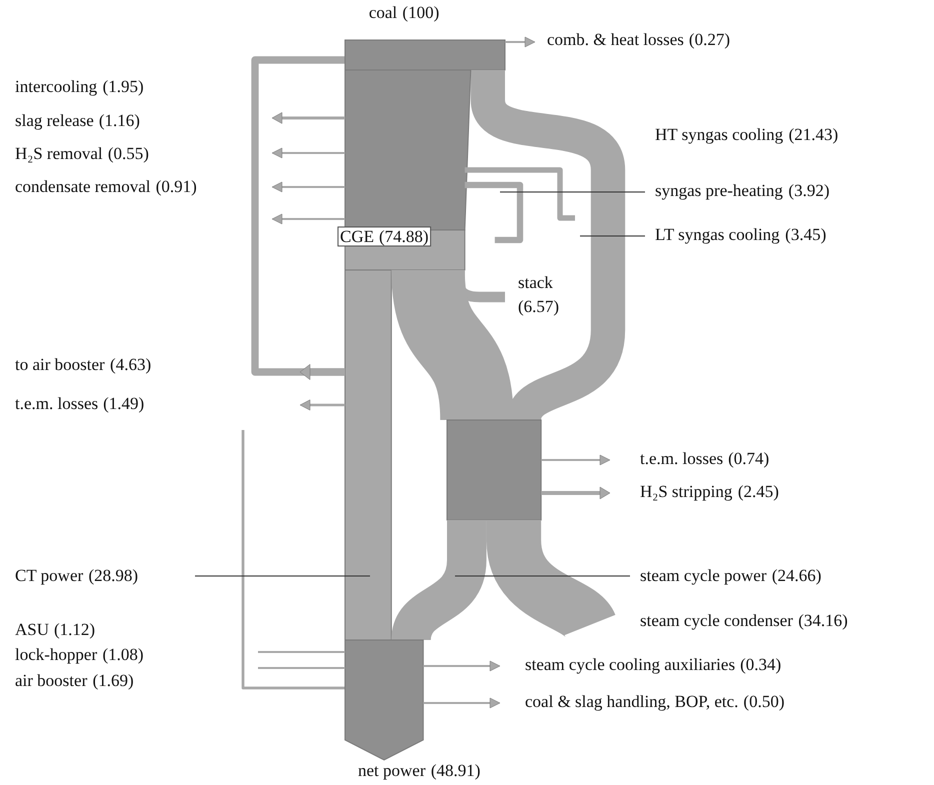 Image resolution: width=934 pixels, height=785 pixels. What do you see at coordinates (703, 575) in the screenshot?
I see `category-label: steam cycle power` at bounding box center [703, 575].